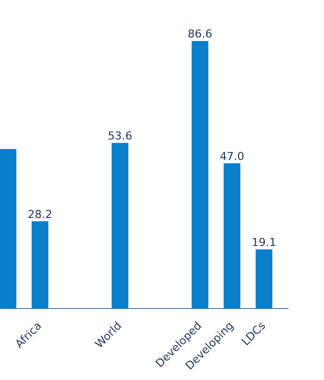 The image size is (324, 380). What do you see at coordinates (232, 156) in the screenshot?
I see `data-label: 47.0` at bounding box center [232, 156].